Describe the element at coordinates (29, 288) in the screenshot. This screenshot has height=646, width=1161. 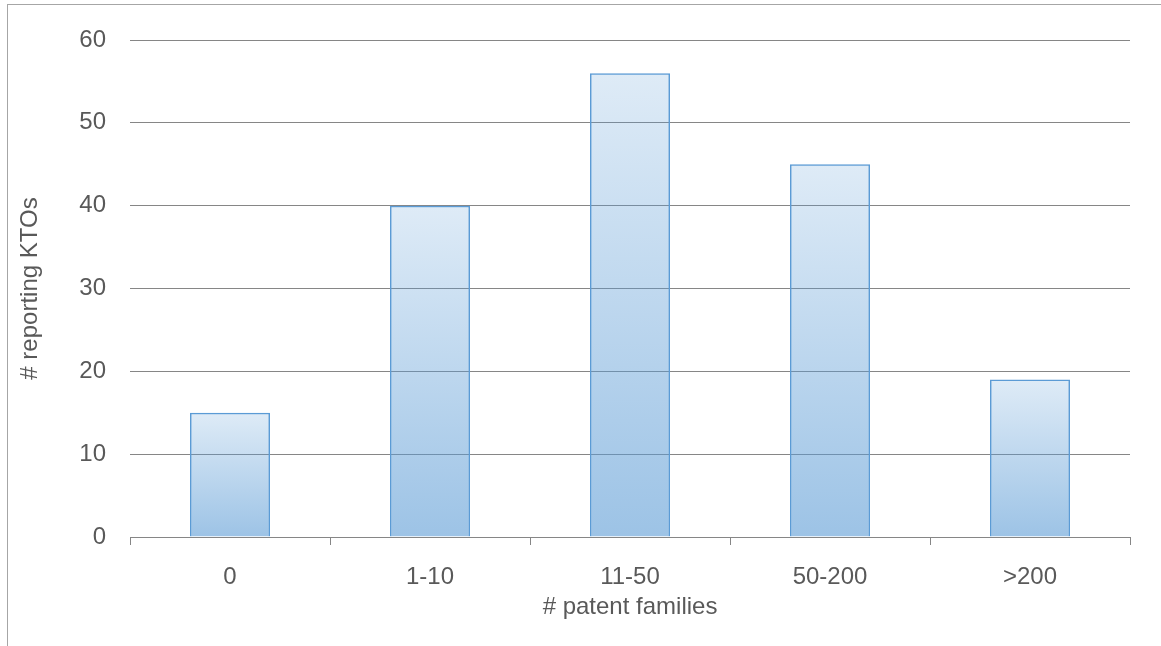
I see `y-axis-title: # reporting KTOs` at that location.